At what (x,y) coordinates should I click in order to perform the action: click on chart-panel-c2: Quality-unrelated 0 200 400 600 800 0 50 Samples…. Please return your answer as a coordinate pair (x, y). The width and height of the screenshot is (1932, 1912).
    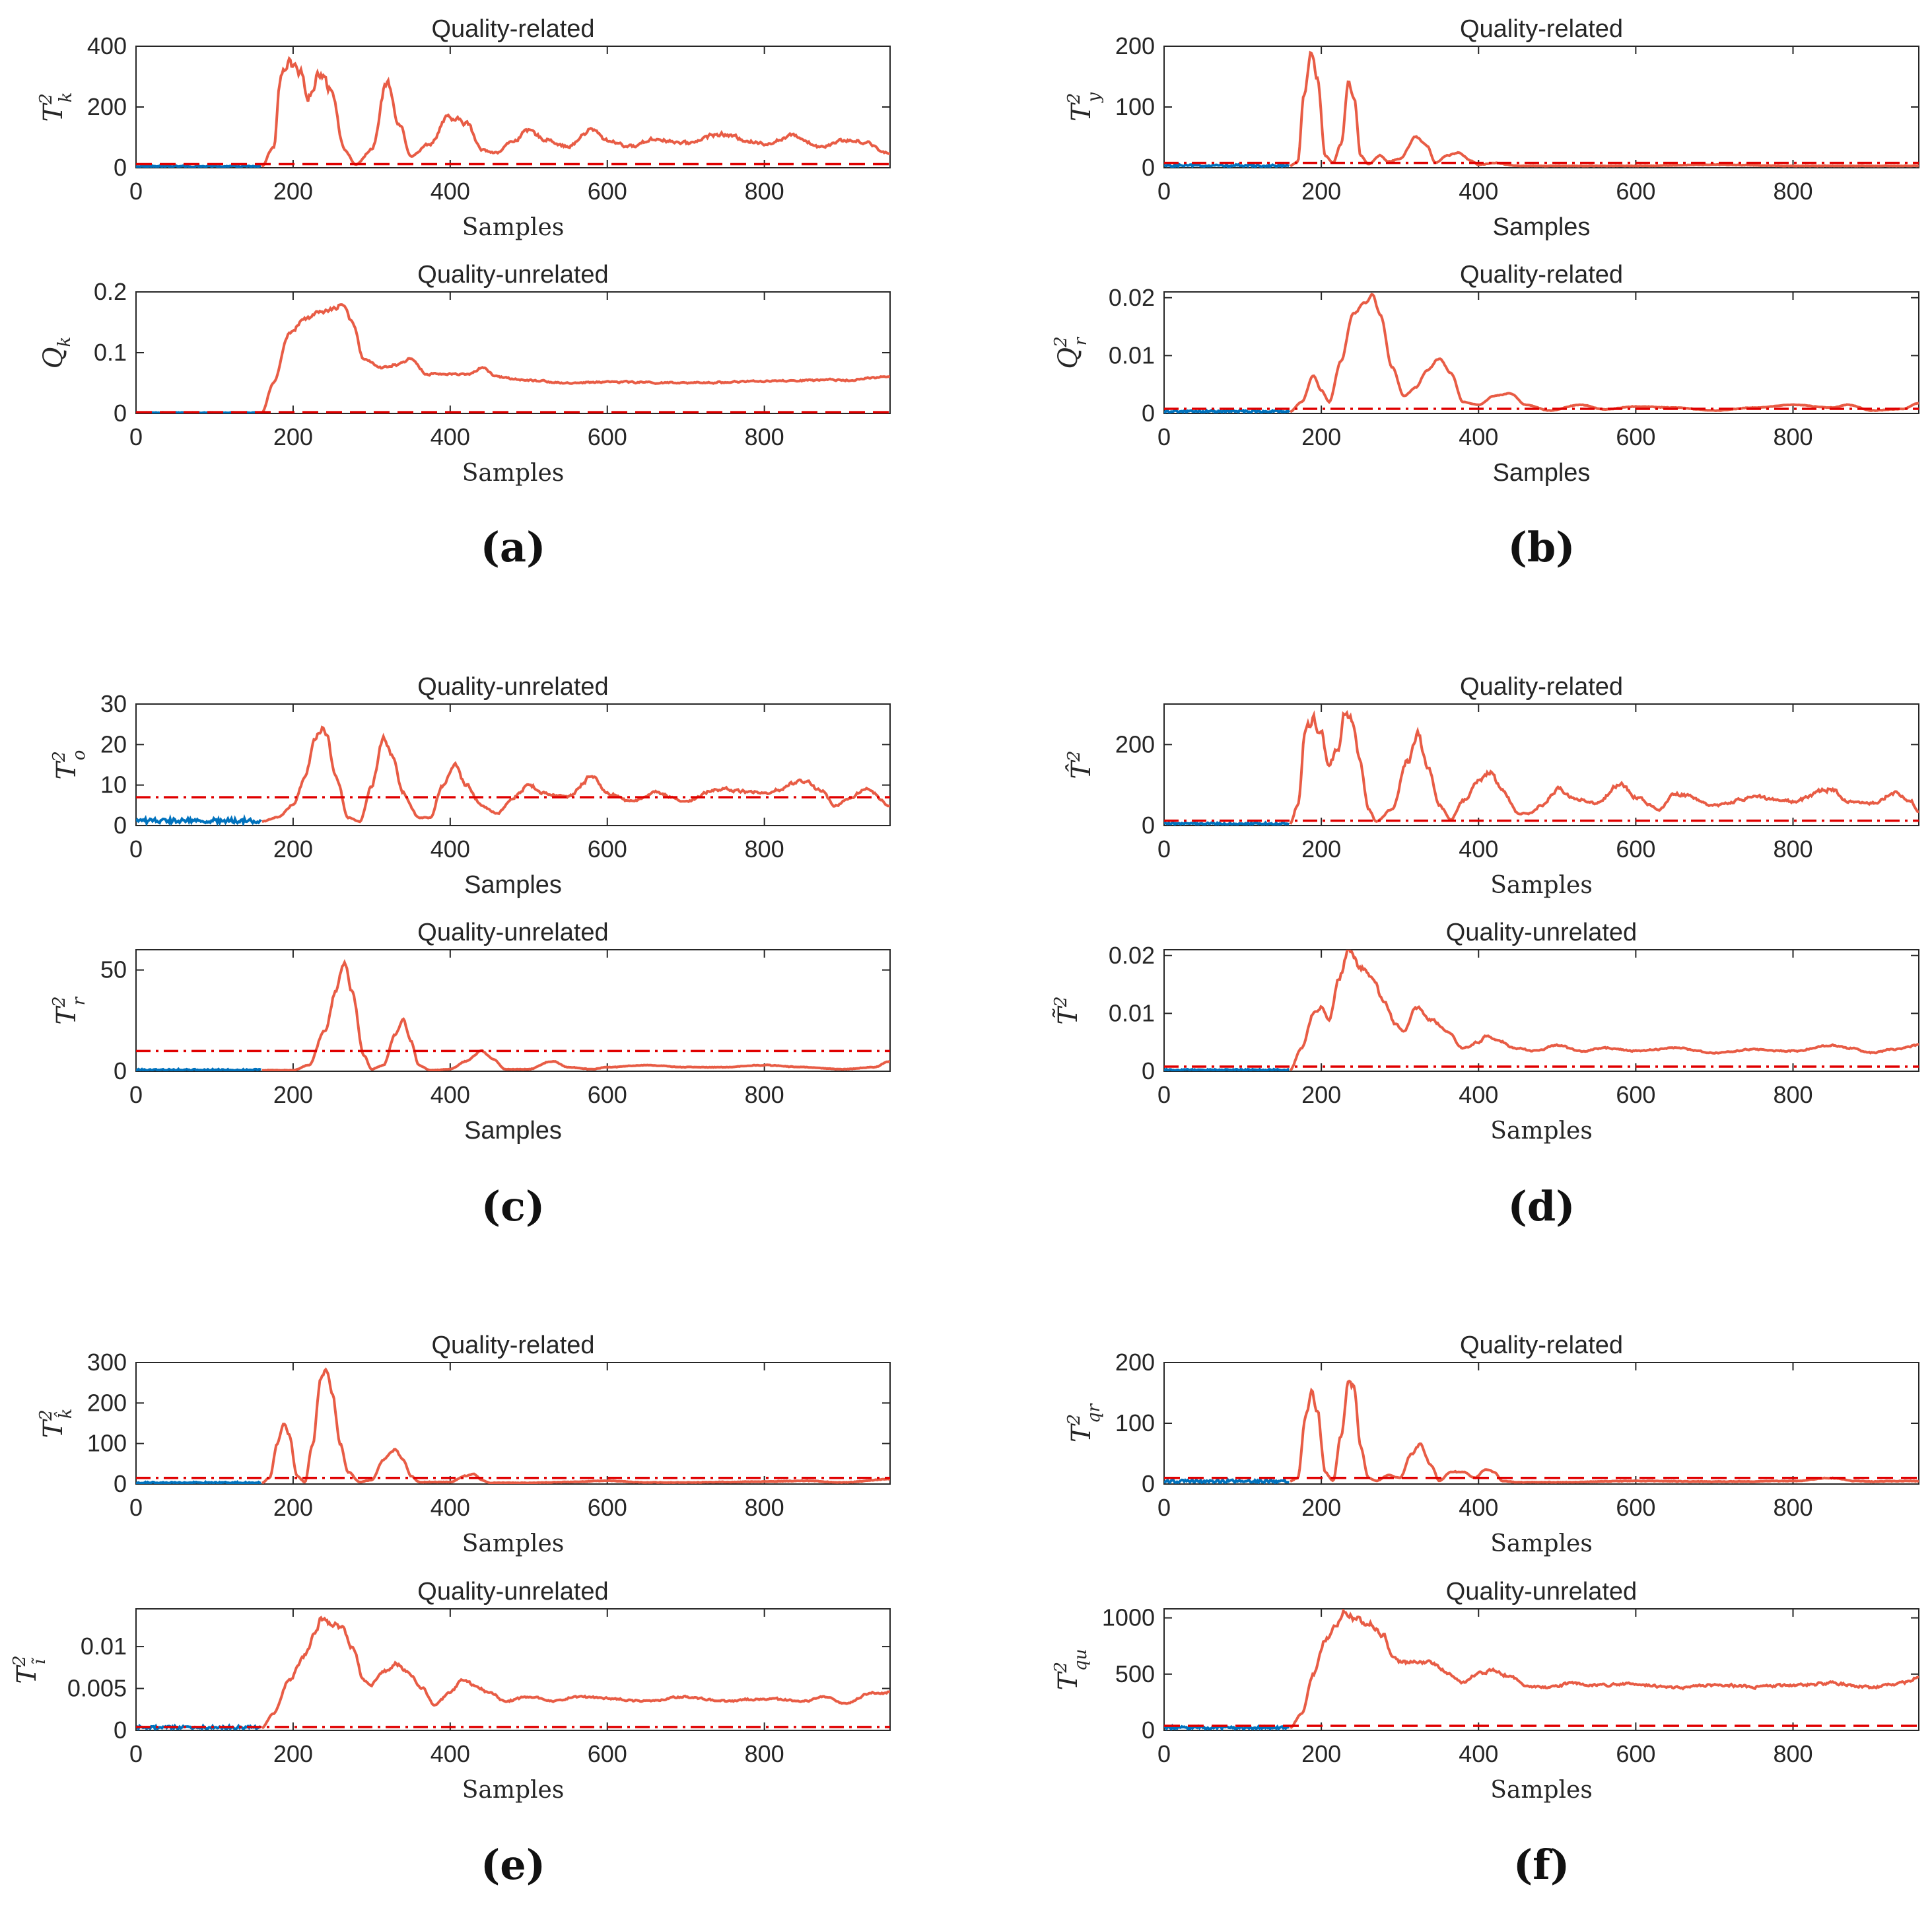
    Looking at the image, I should click on (470, 1032).